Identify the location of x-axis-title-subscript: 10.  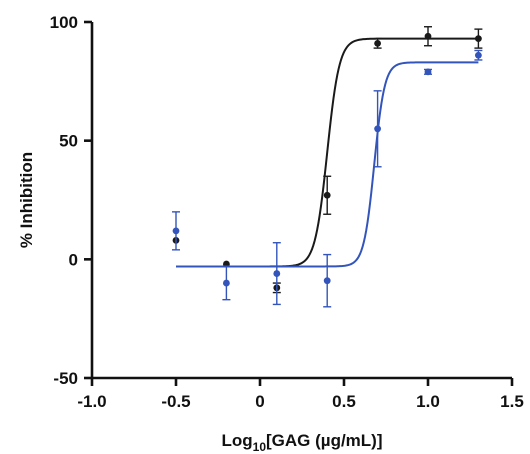
(260, 447).